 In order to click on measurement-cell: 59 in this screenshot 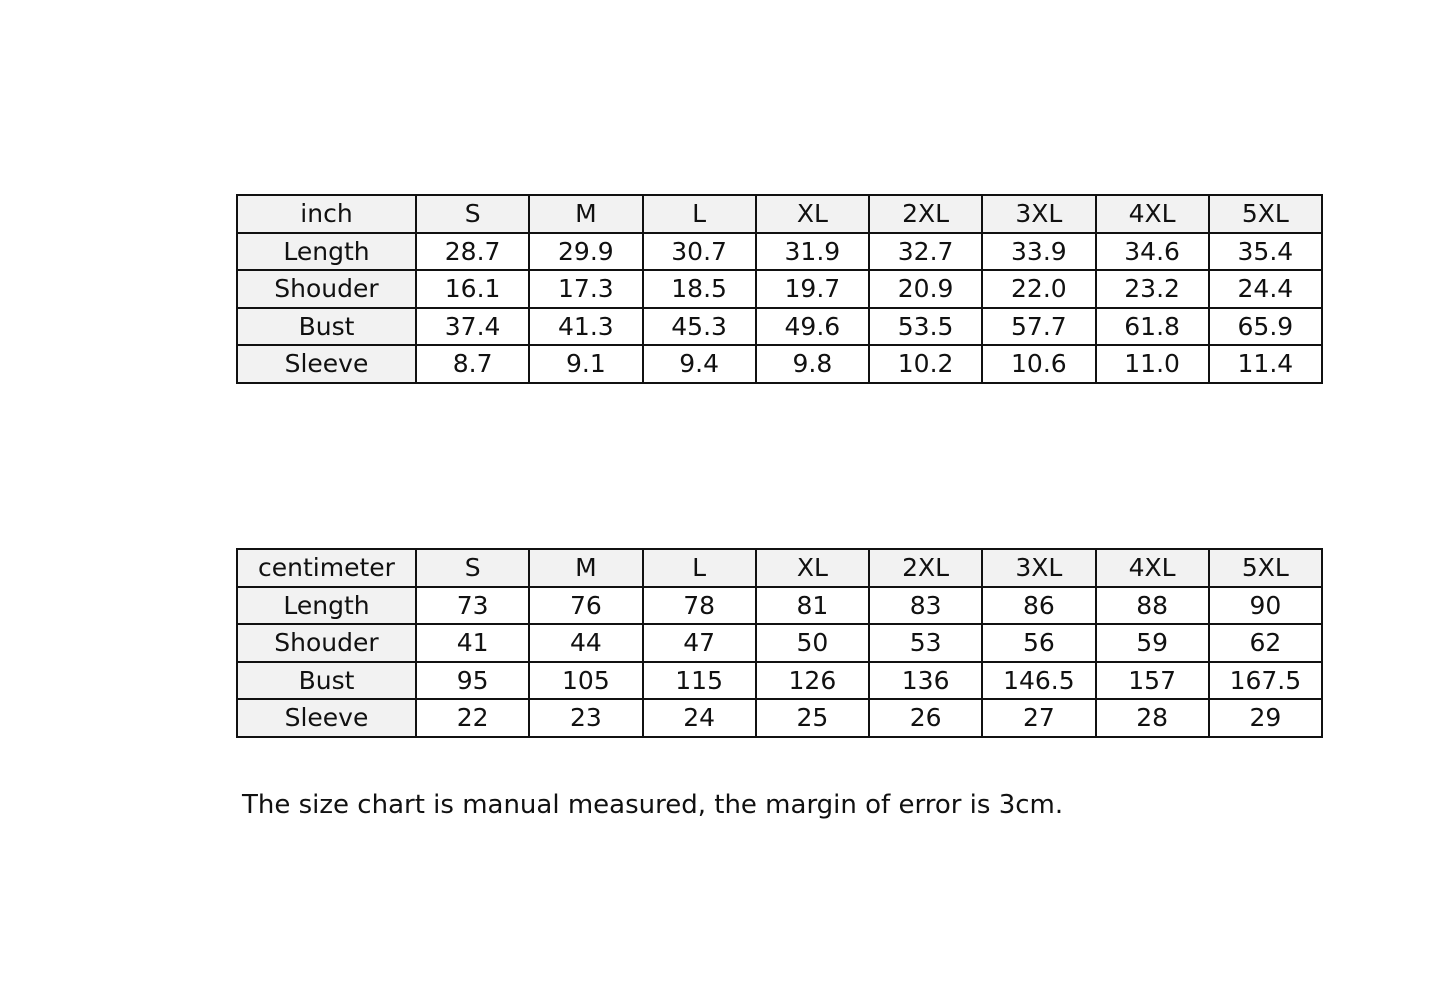, I will do `click(1152, 643)`.